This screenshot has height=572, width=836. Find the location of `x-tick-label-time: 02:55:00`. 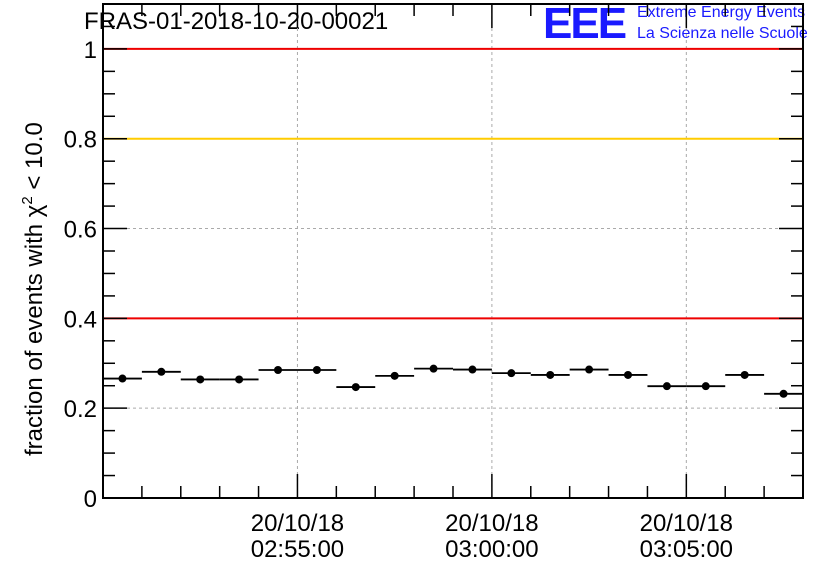

x-tick-label-time: 02:55:00 is located at coordinates (297, 549).